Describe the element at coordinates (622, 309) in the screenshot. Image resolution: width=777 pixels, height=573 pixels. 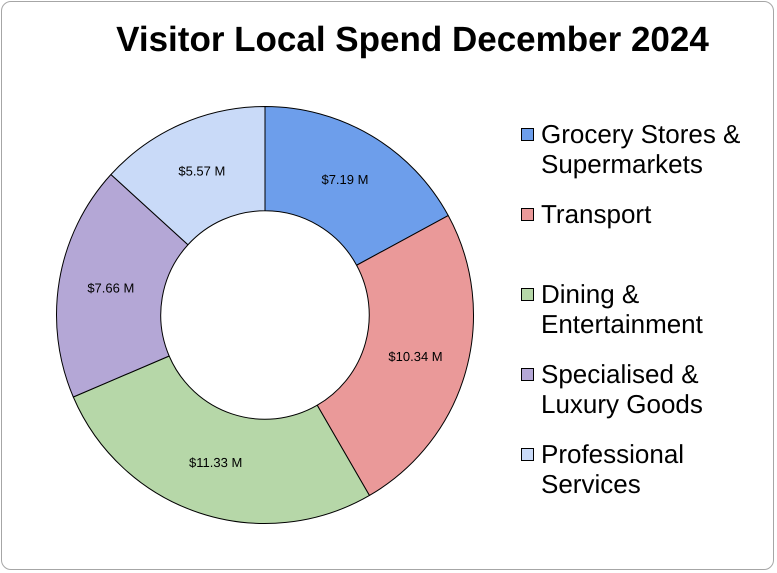
I see `legend-label: Dining & Entertainment` at that location.